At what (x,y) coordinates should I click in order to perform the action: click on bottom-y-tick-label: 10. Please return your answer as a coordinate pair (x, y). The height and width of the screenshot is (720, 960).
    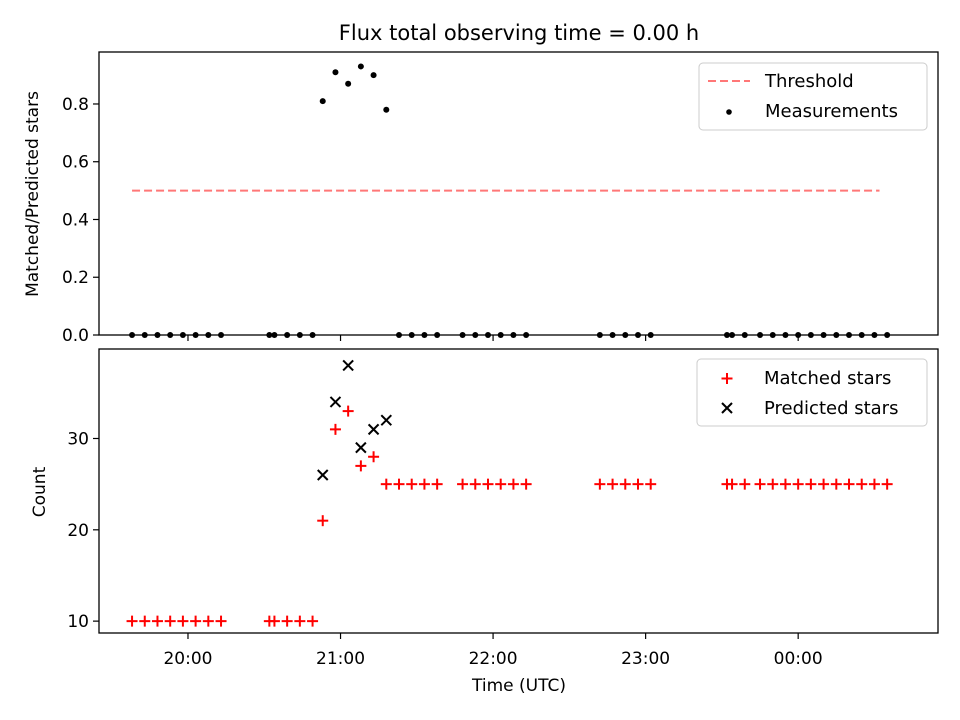
    Looking at the image, I should click on (78, 622).